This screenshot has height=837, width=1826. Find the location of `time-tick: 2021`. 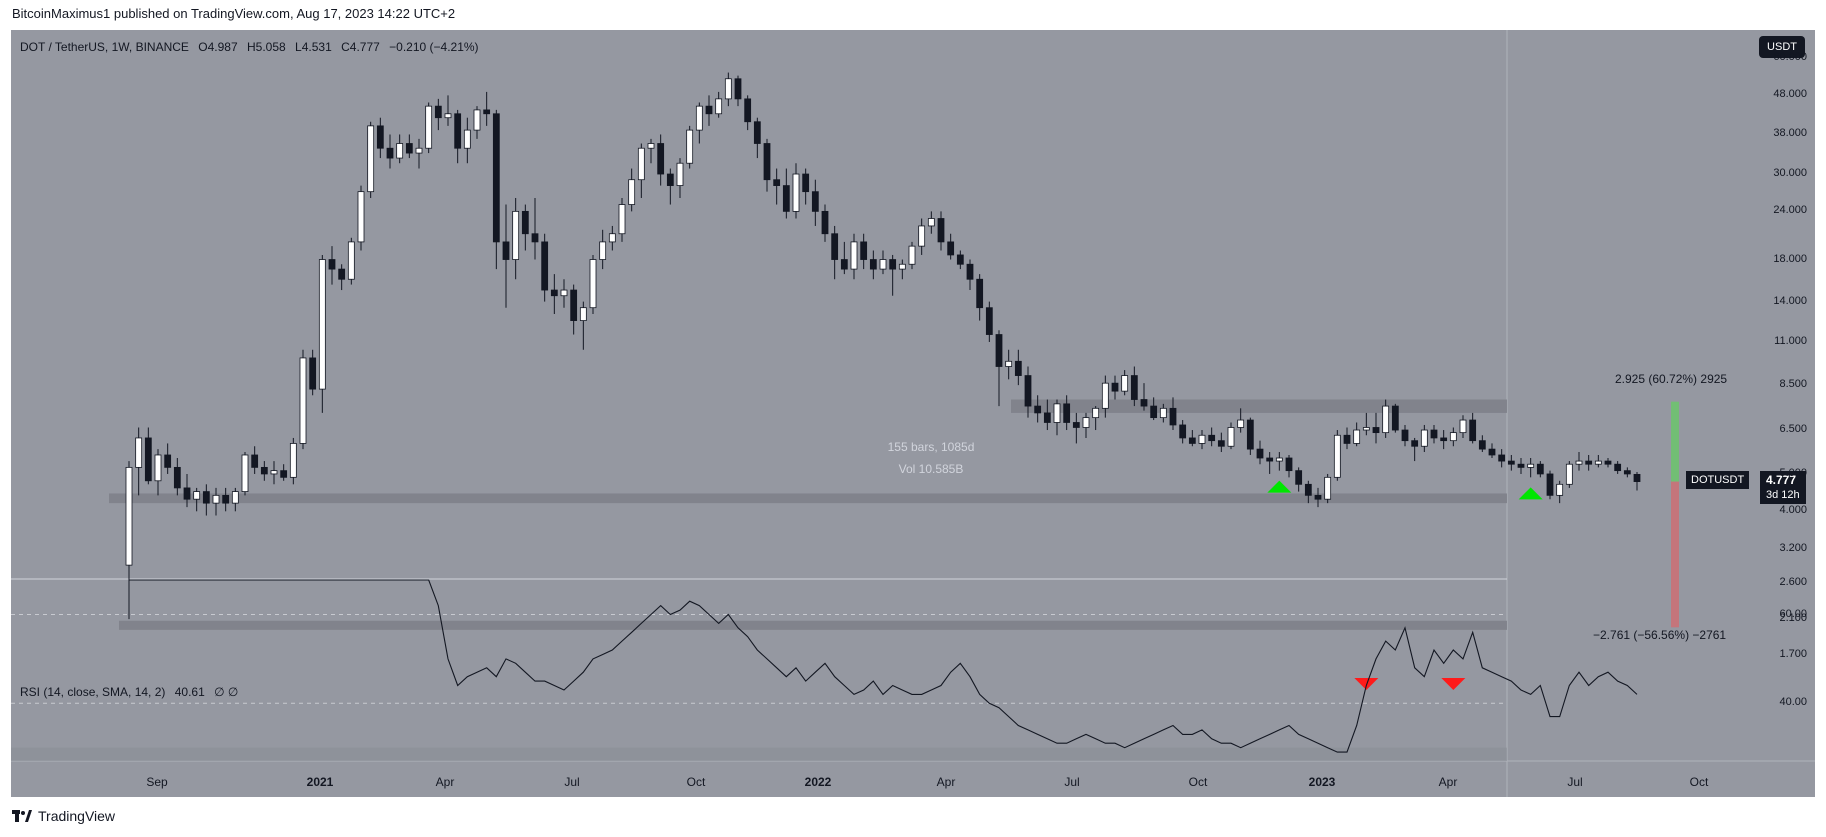

time-tick: 2021 is located at coordinates (320, 782).